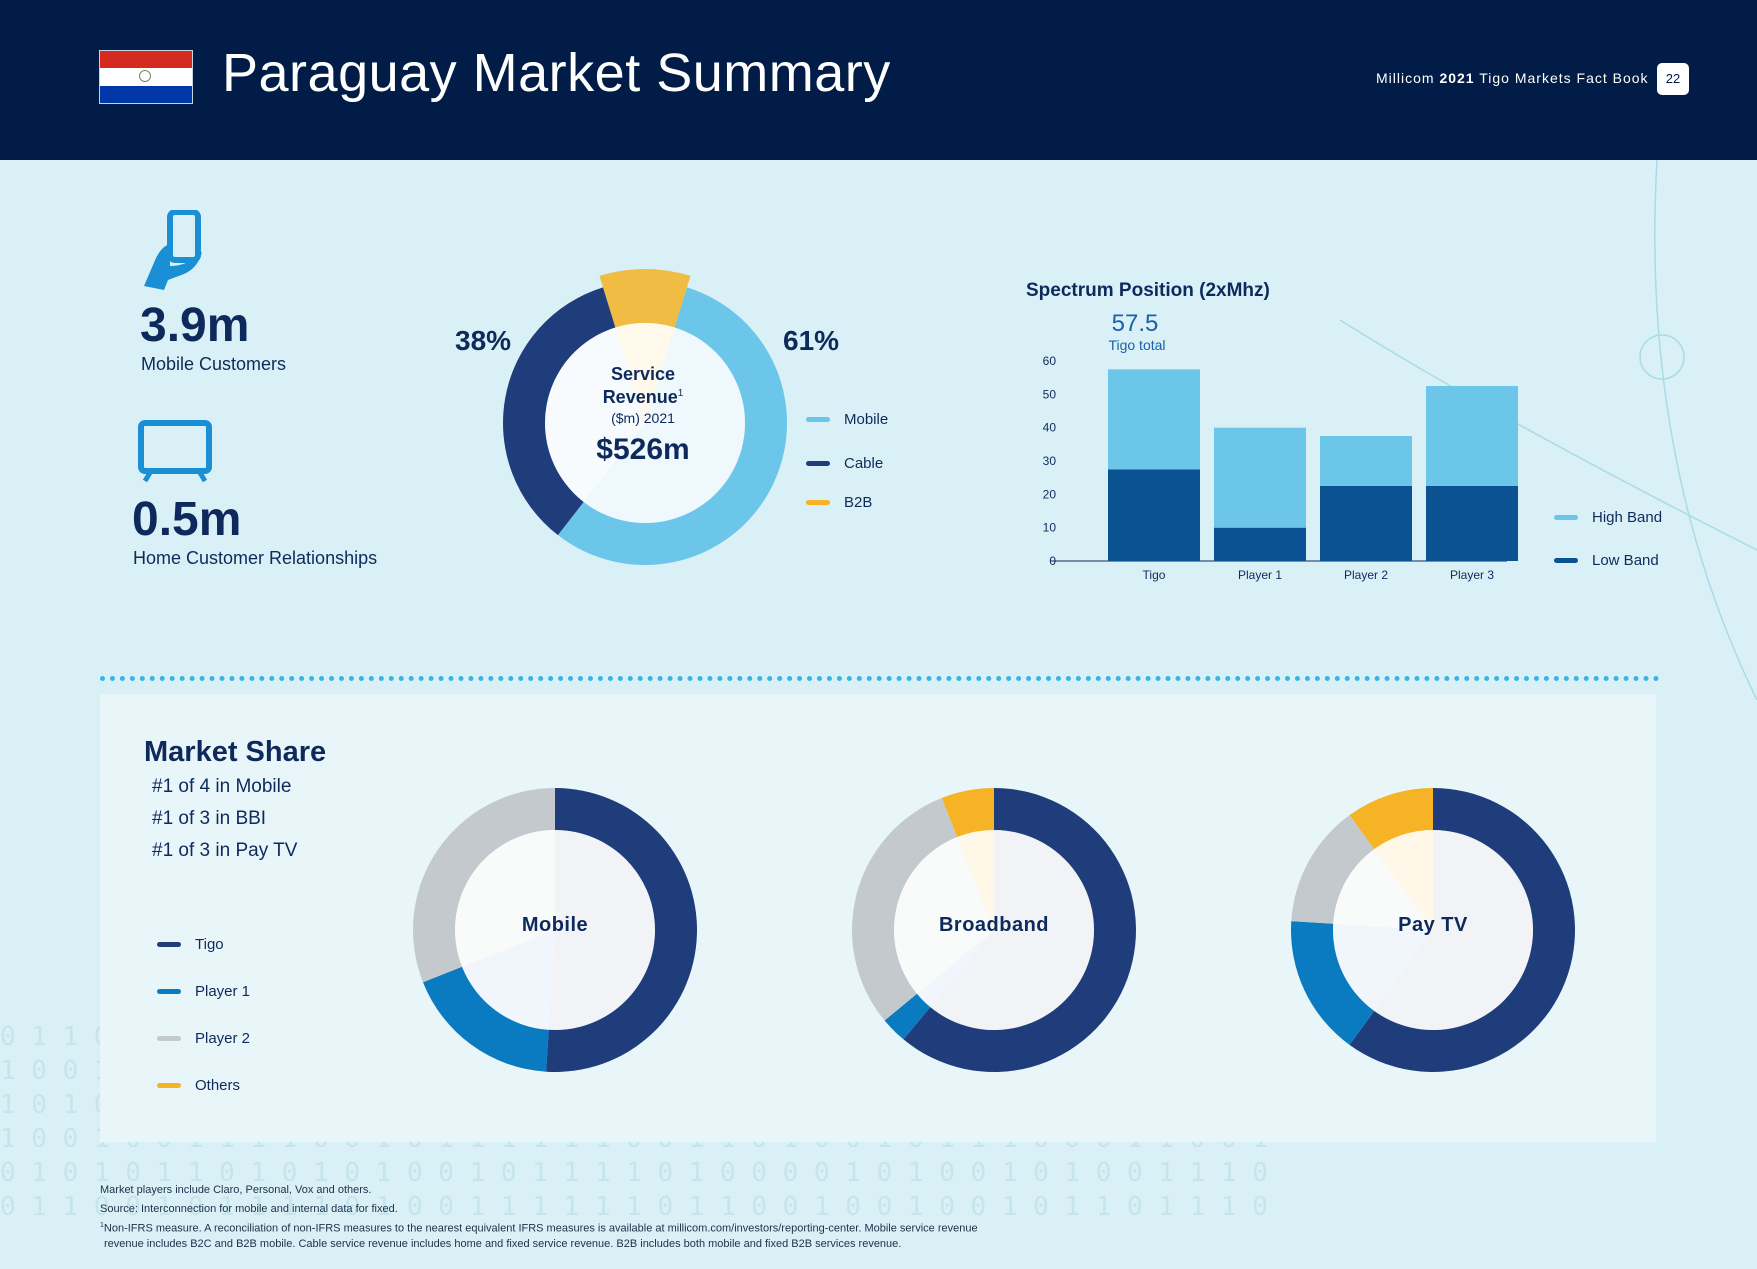  I want to click on dotted-divider, so click(880, 678).